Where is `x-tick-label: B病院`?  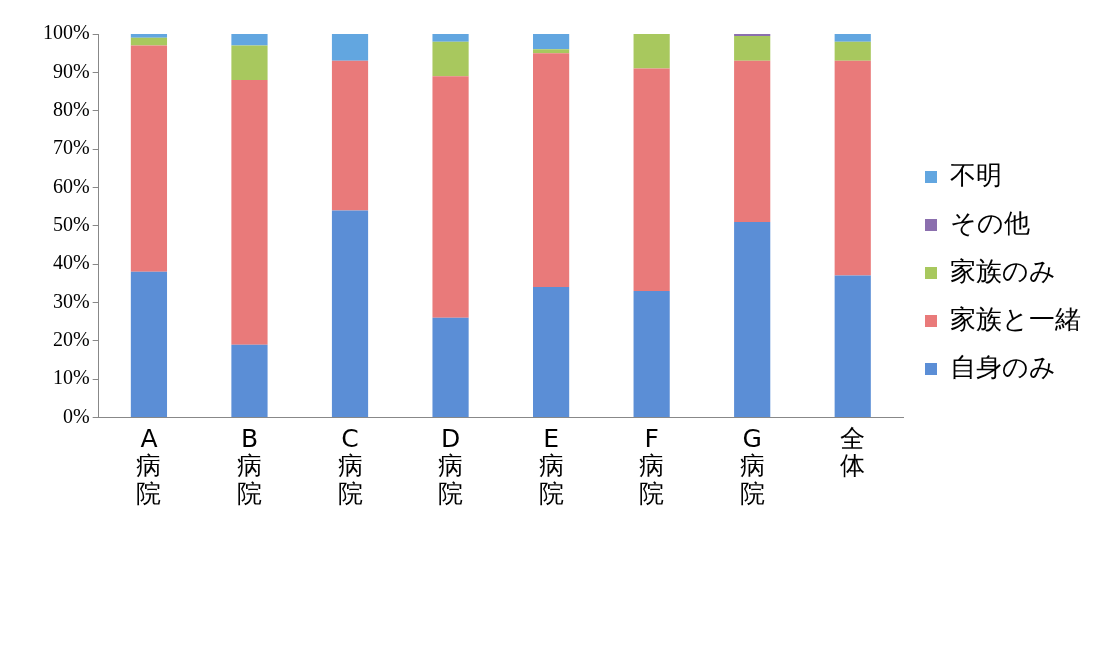 x-tick-label: B病院 is located at coordinates (249, 465).